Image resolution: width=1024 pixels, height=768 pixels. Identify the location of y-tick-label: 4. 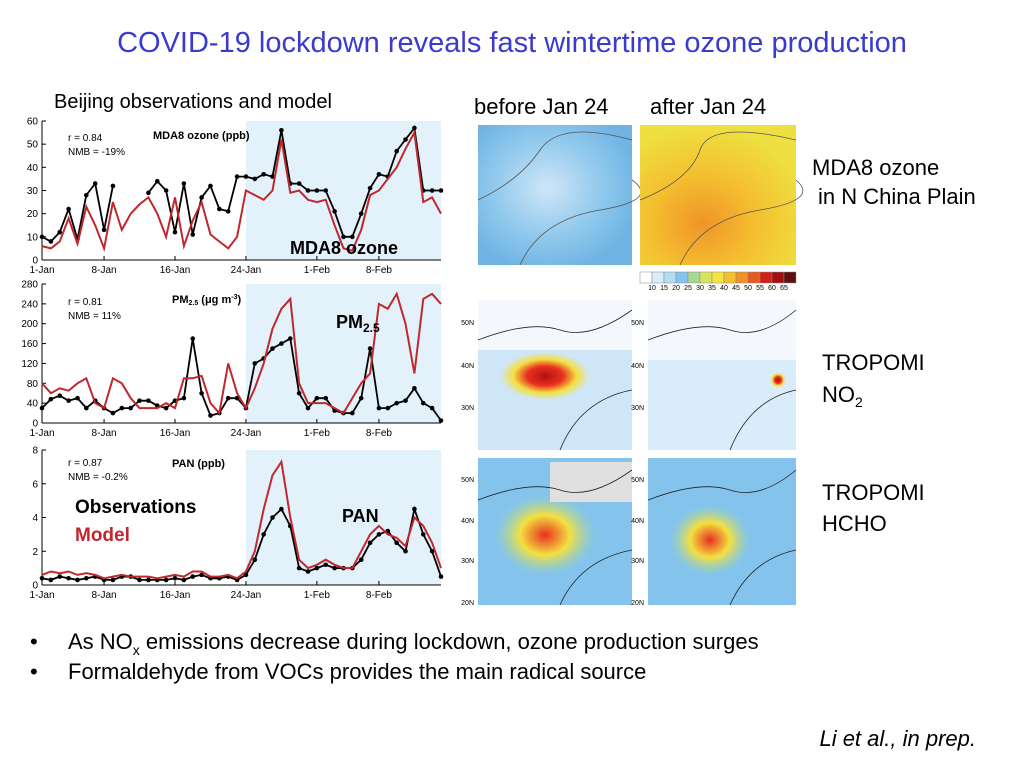
(35, 518).